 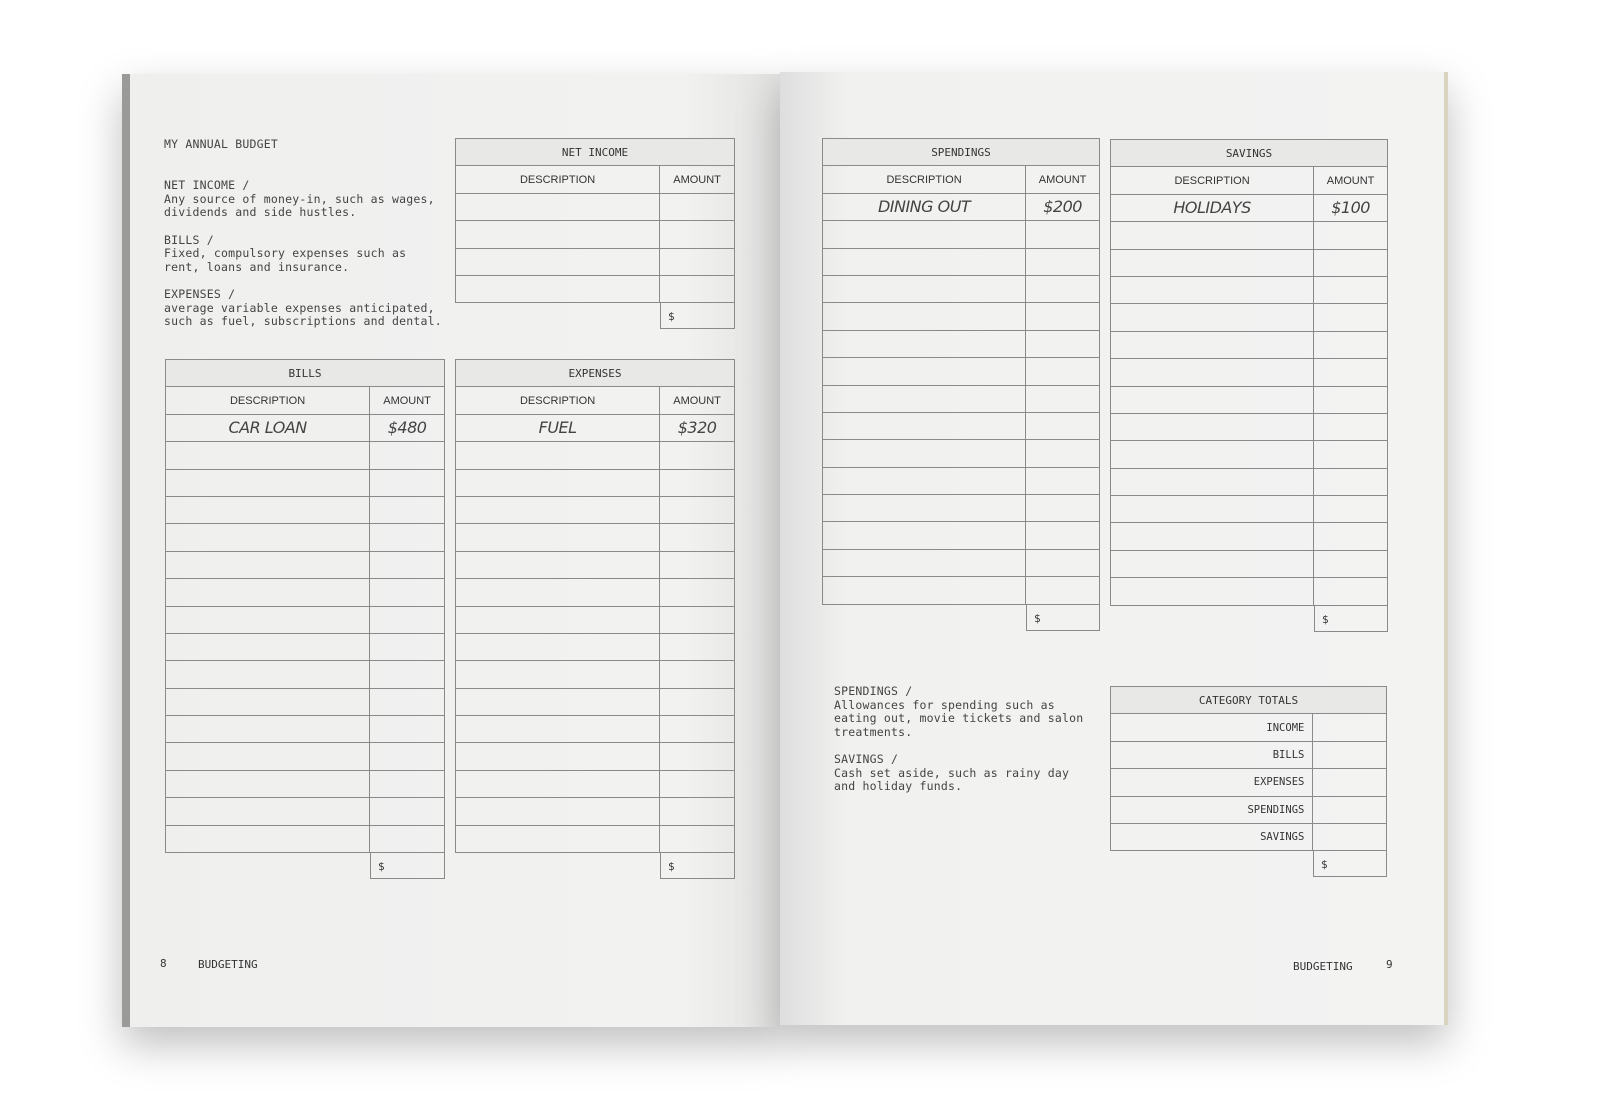 I want to click on amount-cell: $100, so click(x=1350, y=208).